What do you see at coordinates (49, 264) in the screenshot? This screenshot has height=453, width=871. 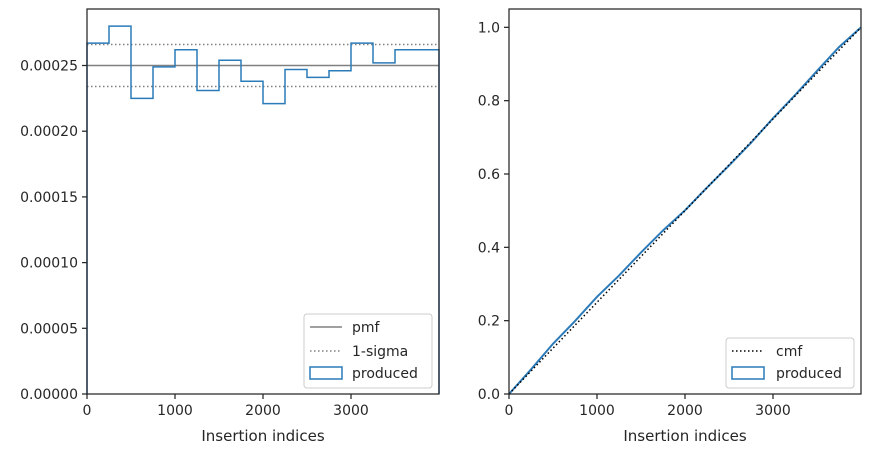 I see `chart-left-y-tick-label: 0.00010` at bounding box center [49, 264].